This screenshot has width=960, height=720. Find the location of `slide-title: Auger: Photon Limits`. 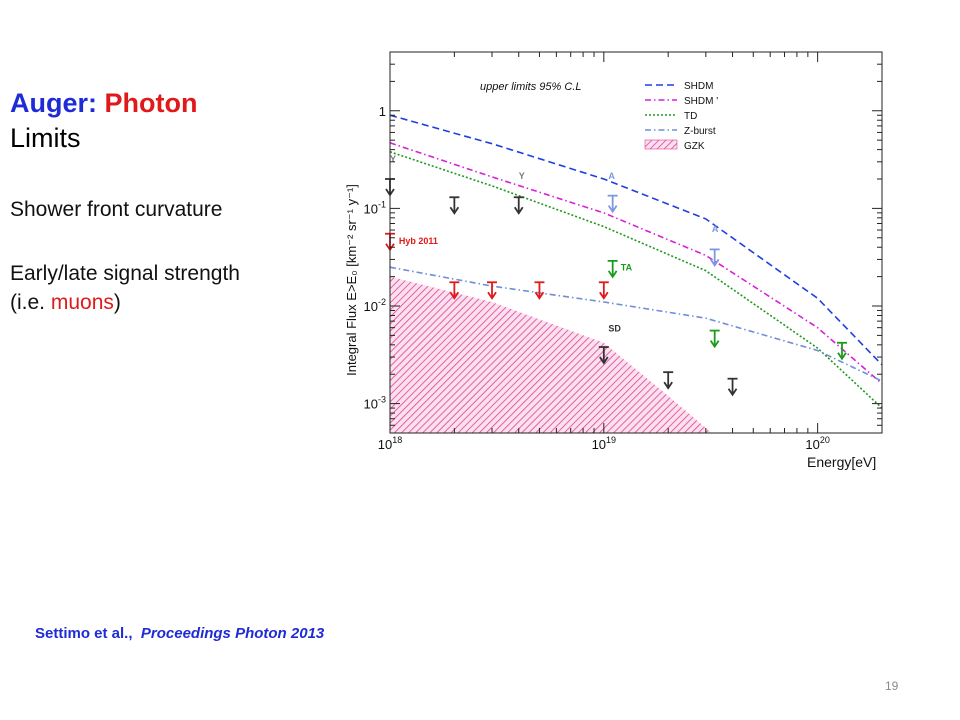

slide-title: Auger: Photon Limits is located at coordinates (104, 121).